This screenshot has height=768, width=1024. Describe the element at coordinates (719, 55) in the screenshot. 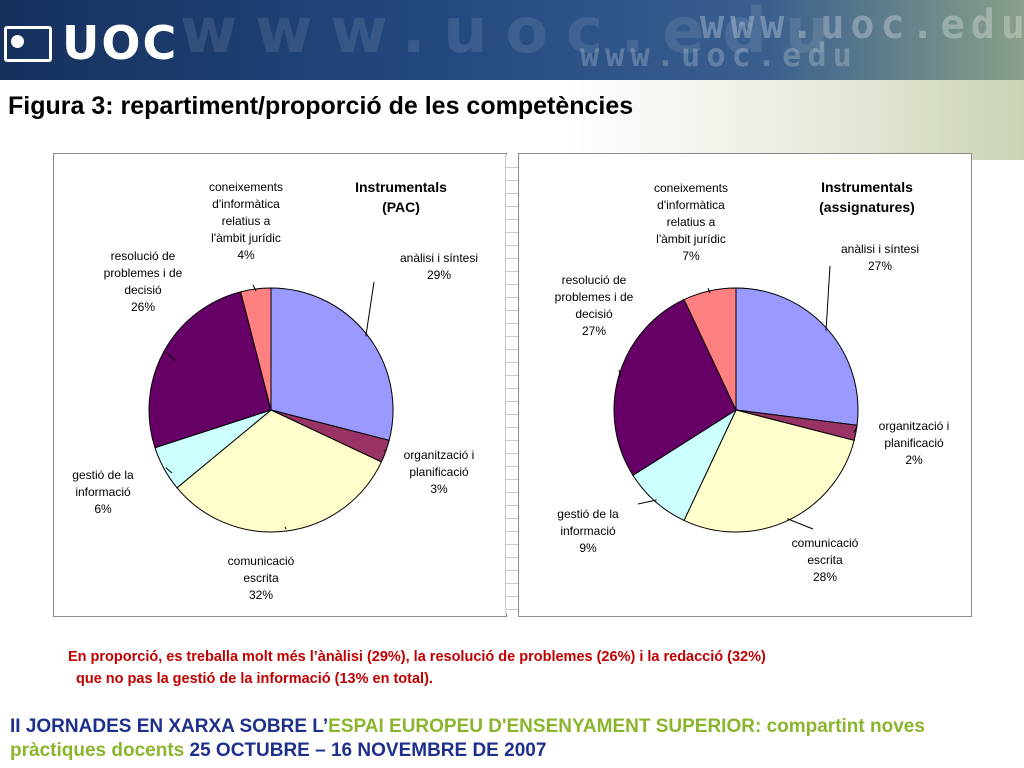

I see `banner-watermark-lower: www.uoc.edu` at that location.